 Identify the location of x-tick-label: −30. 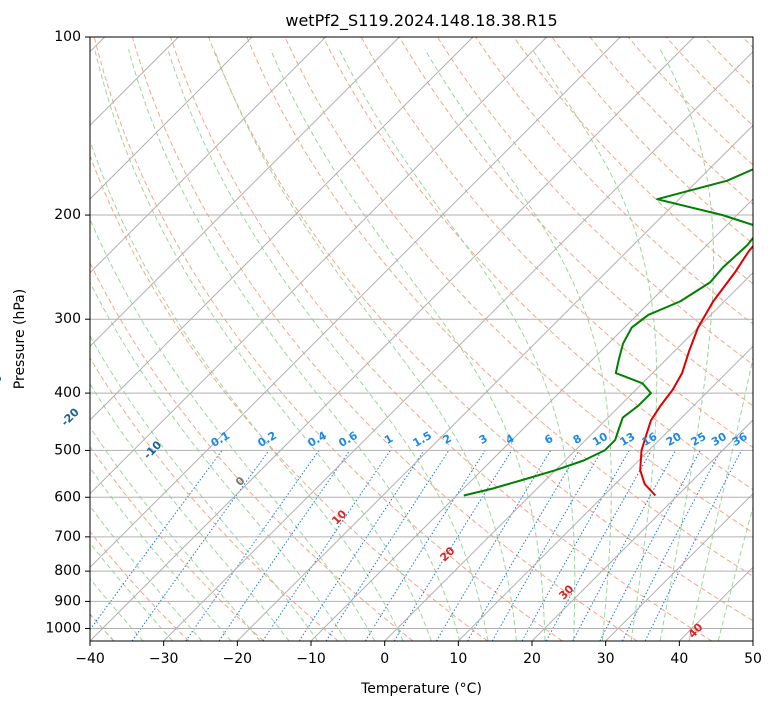
(164, 659).